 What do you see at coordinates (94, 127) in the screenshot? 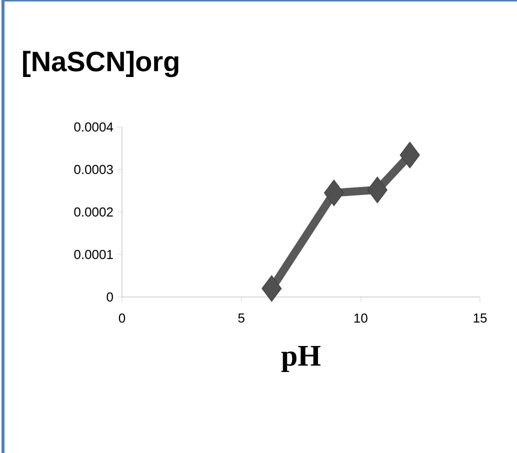
I see `y-tick-label: 0.0004` at bounding box center [94, 127].